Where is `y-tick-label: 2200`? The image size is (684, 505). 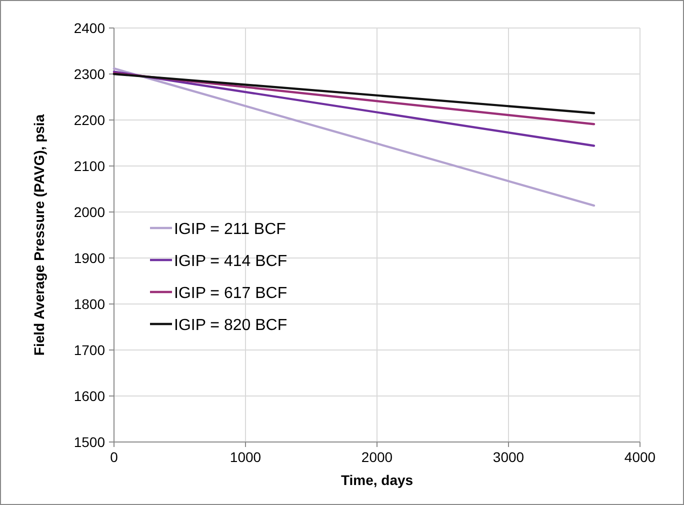
y-tick-label: 2200 is located at coordinates (90, 120).